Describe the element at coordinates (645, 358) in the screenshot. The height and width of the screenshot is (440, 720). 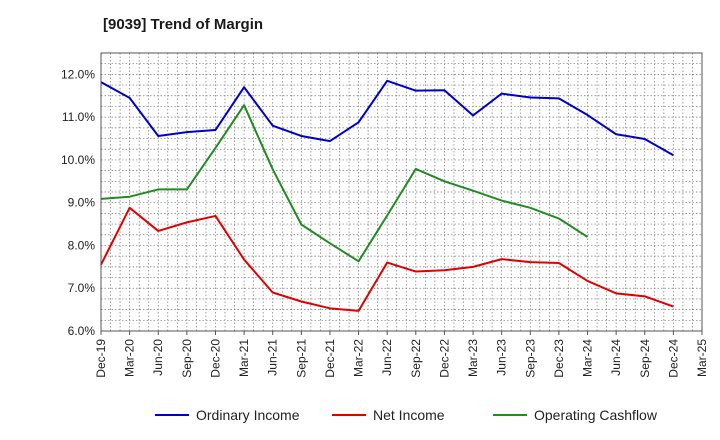
I see `x-tick-label: Sep-24` at that location.